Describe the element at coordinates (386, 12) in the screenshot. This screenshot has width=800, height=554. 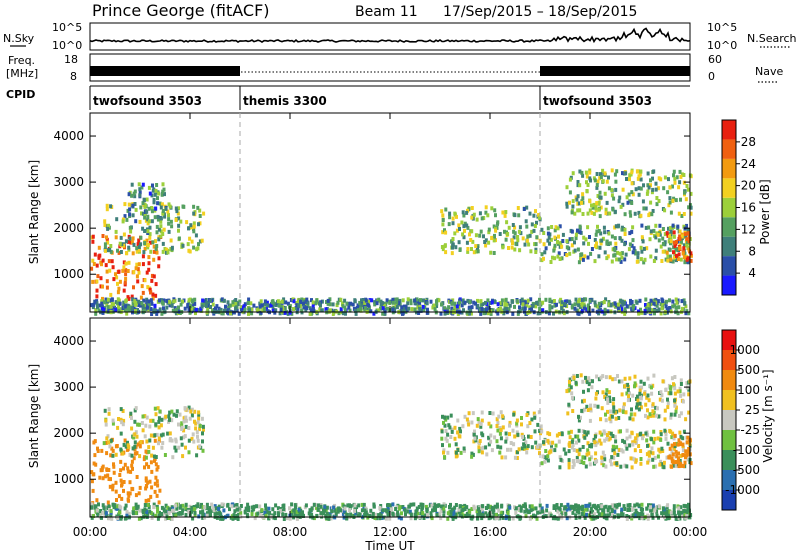
I see `beam-label: Beam 11` at that location.